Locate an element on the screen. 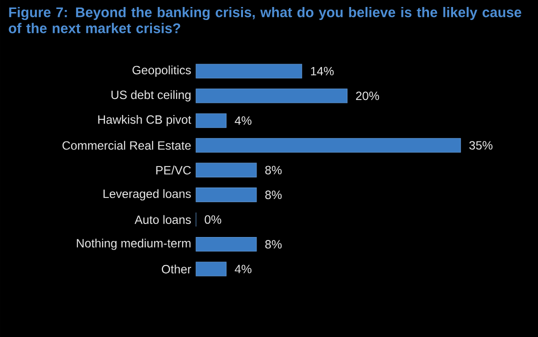  y-tick-label: Hawkish CB pivot is located at coordinates (145, 120).